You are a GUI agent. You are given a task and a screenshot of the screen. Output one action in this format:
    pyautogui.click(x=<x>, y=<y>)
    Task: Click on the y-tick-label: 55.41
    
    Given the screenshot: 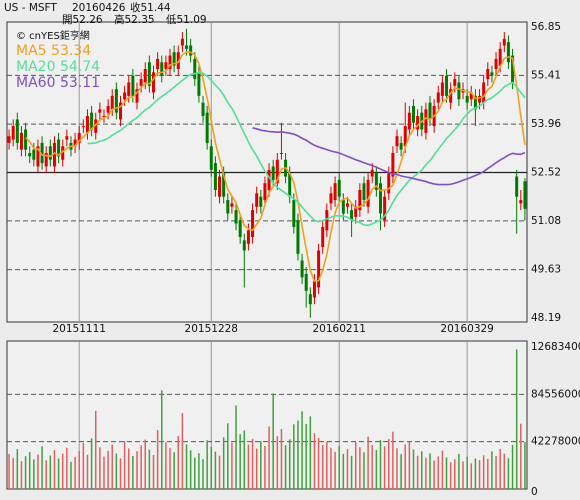 What is the action you would take?
    pyautogui.click(x=546, y=75)
    